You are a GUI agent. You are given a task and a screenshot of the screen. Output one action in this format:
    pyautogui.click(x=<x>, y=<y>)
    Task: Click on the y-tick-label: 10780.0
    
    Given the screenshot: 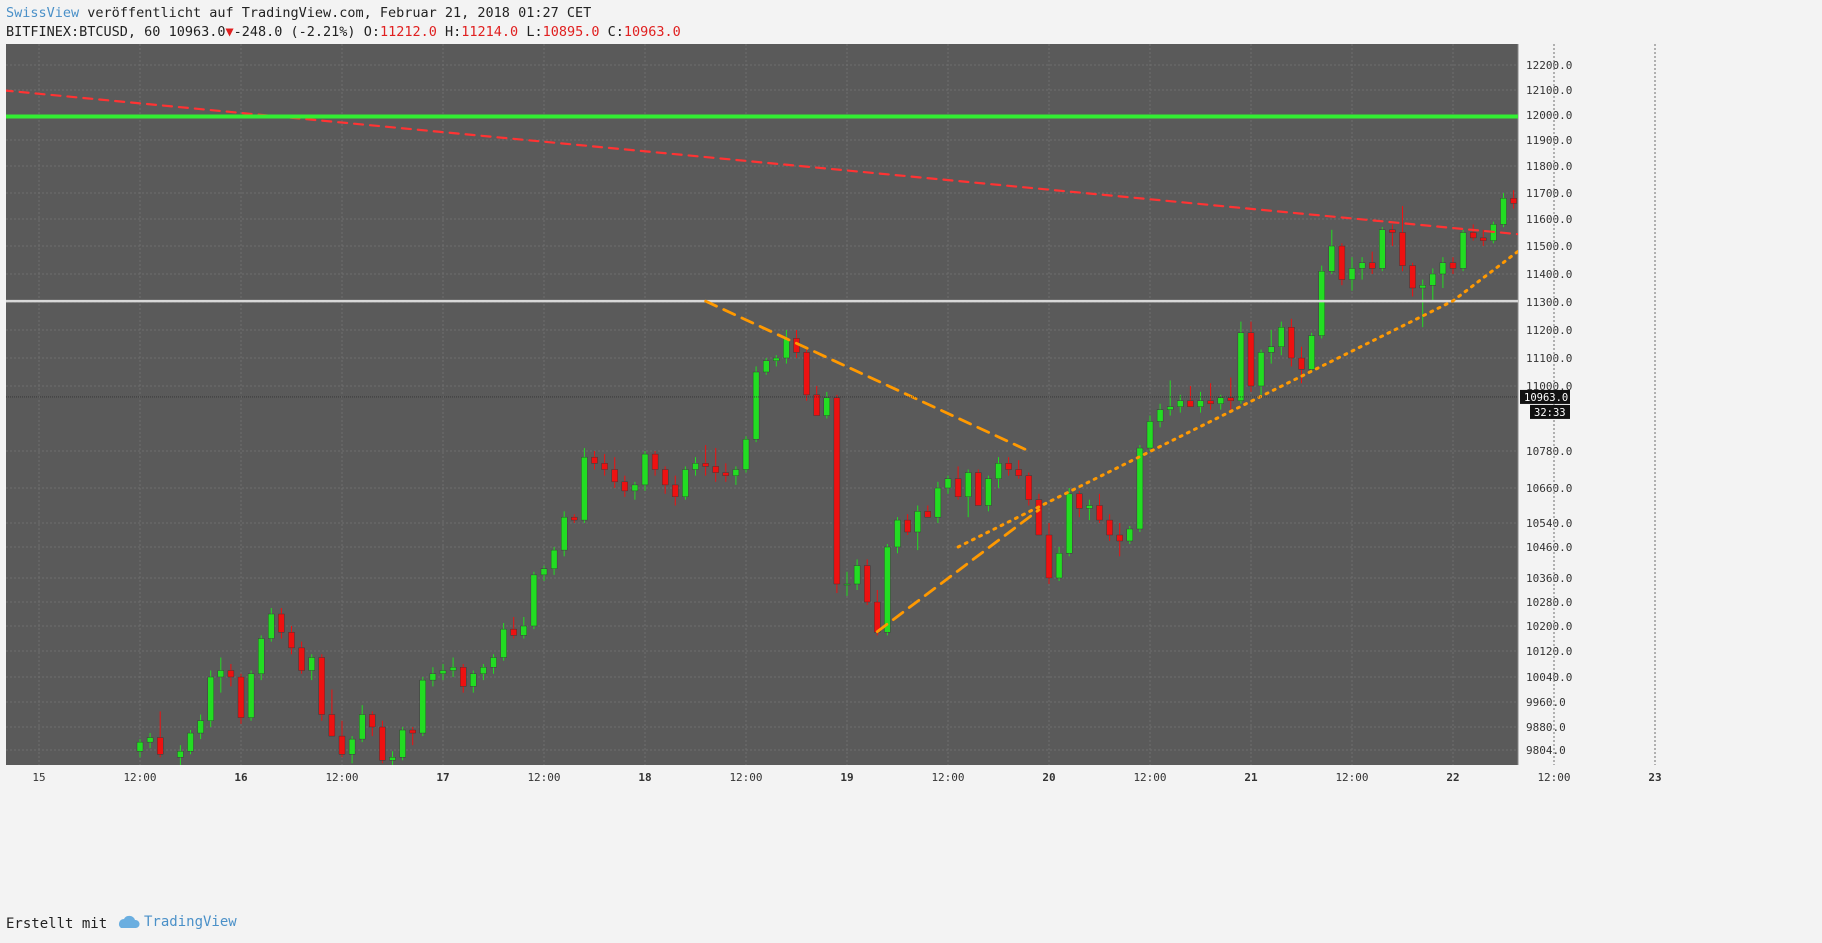 What is the action you would take?
    pyautogui.click(x=1549, y=451)
    